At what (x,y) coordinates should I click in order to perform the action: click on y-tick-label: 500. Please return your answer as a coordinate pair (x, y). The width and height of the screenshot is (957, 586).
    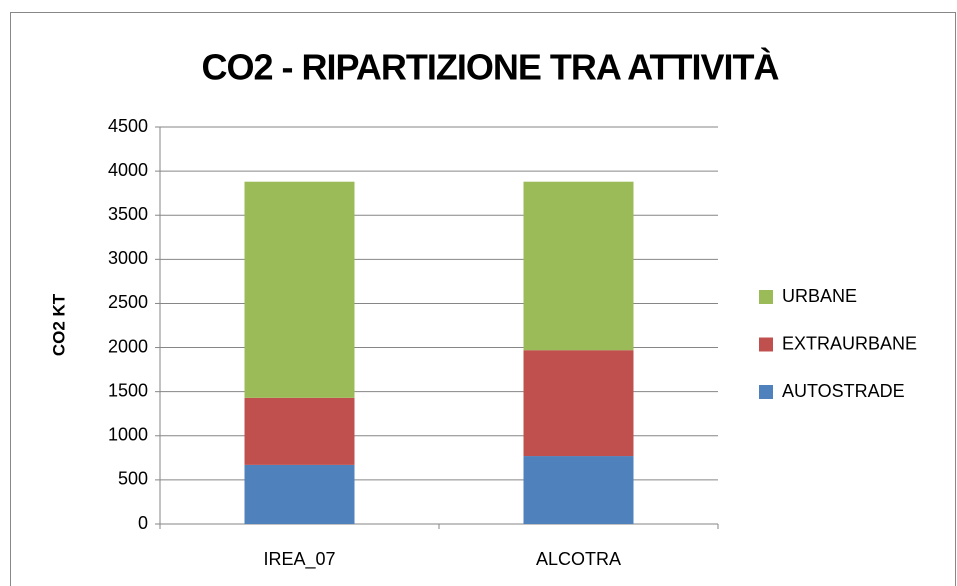
    Looking at the image, I should click on (133, 479).